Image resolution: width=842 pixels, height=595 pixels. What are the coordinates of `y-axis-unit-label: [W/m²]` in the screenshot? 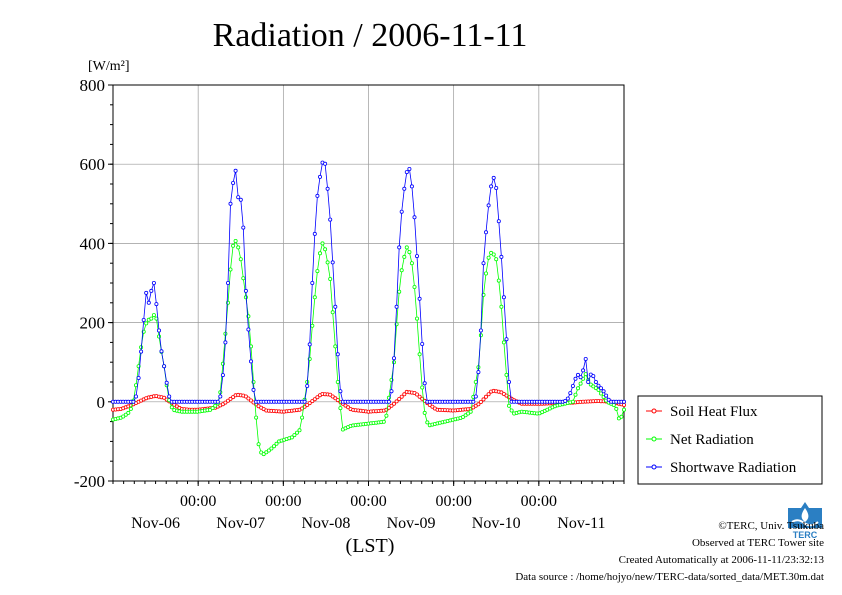 It's located at (109, 66).